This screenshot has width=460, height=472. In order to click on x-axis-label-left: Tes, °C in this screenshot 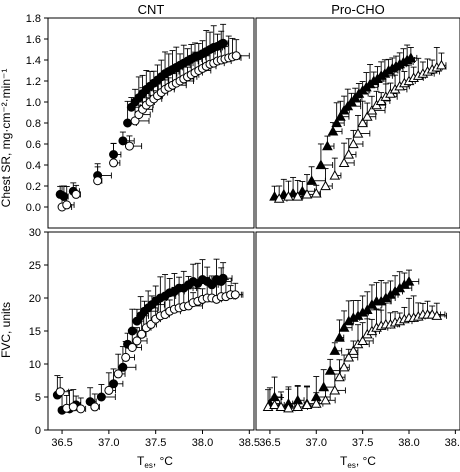, I will do `click(155, 462)`.